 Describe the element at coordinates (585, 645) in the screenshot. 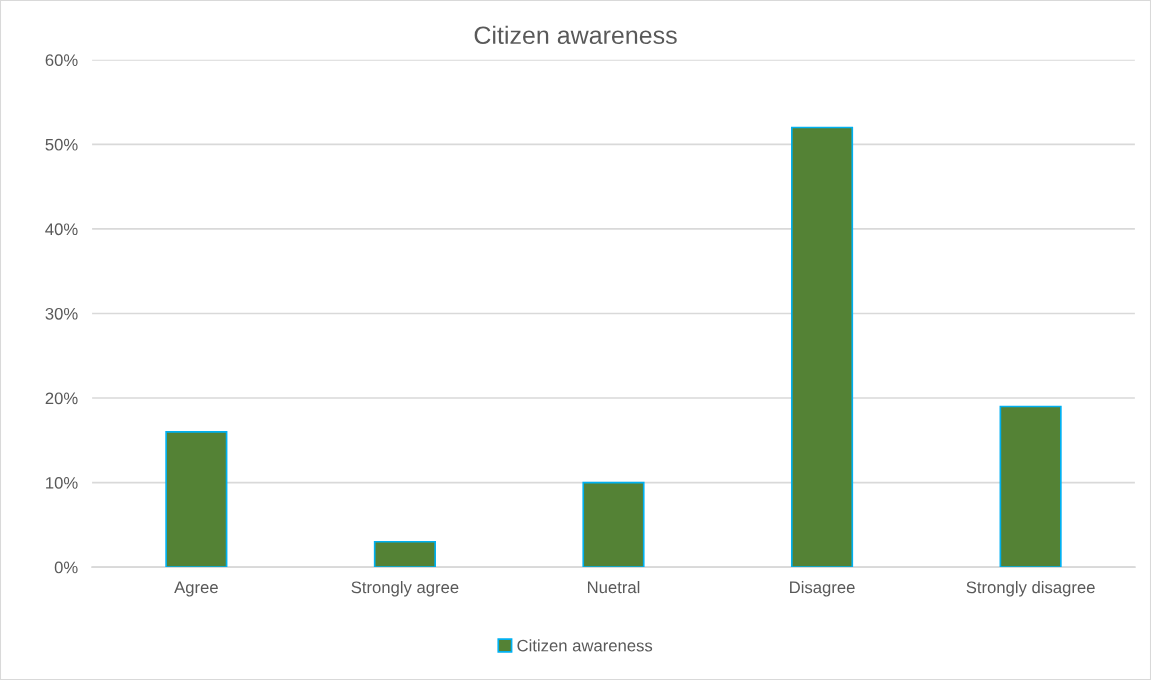

I see `legend-label: Citizen awareness` at that location.